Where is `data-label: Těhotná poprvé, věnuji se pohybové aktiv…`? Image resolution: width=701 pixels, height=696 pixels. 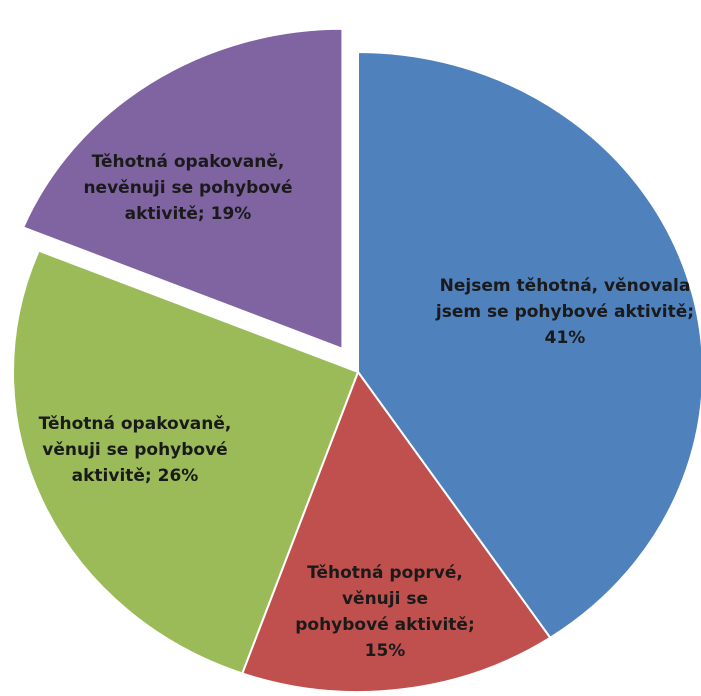
data-label: Těhotná poprvé, věnuji se pohybové aktiv… is located at coordinates (385, 612).